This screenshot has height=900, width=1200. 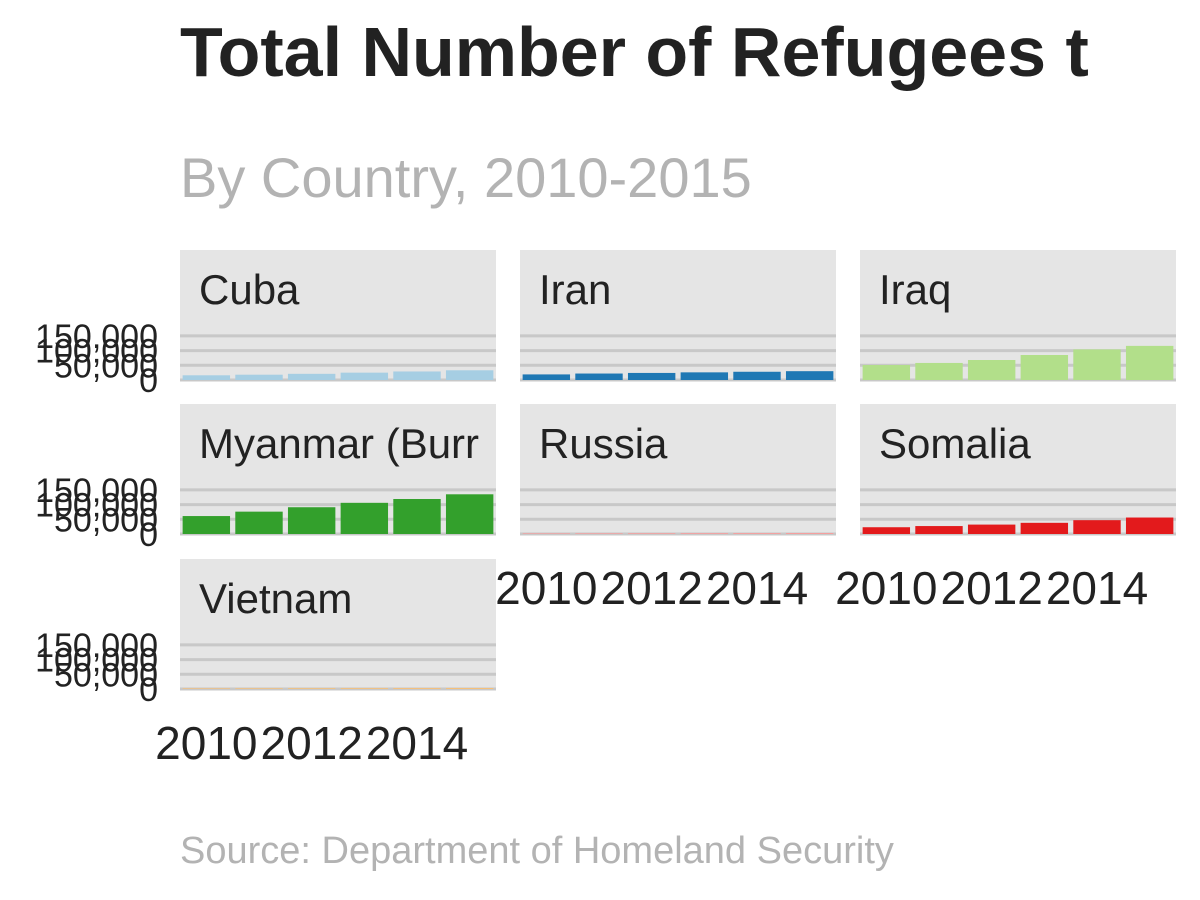 I want to click on bar-vietnam-2015, so click(x=469, y=688).